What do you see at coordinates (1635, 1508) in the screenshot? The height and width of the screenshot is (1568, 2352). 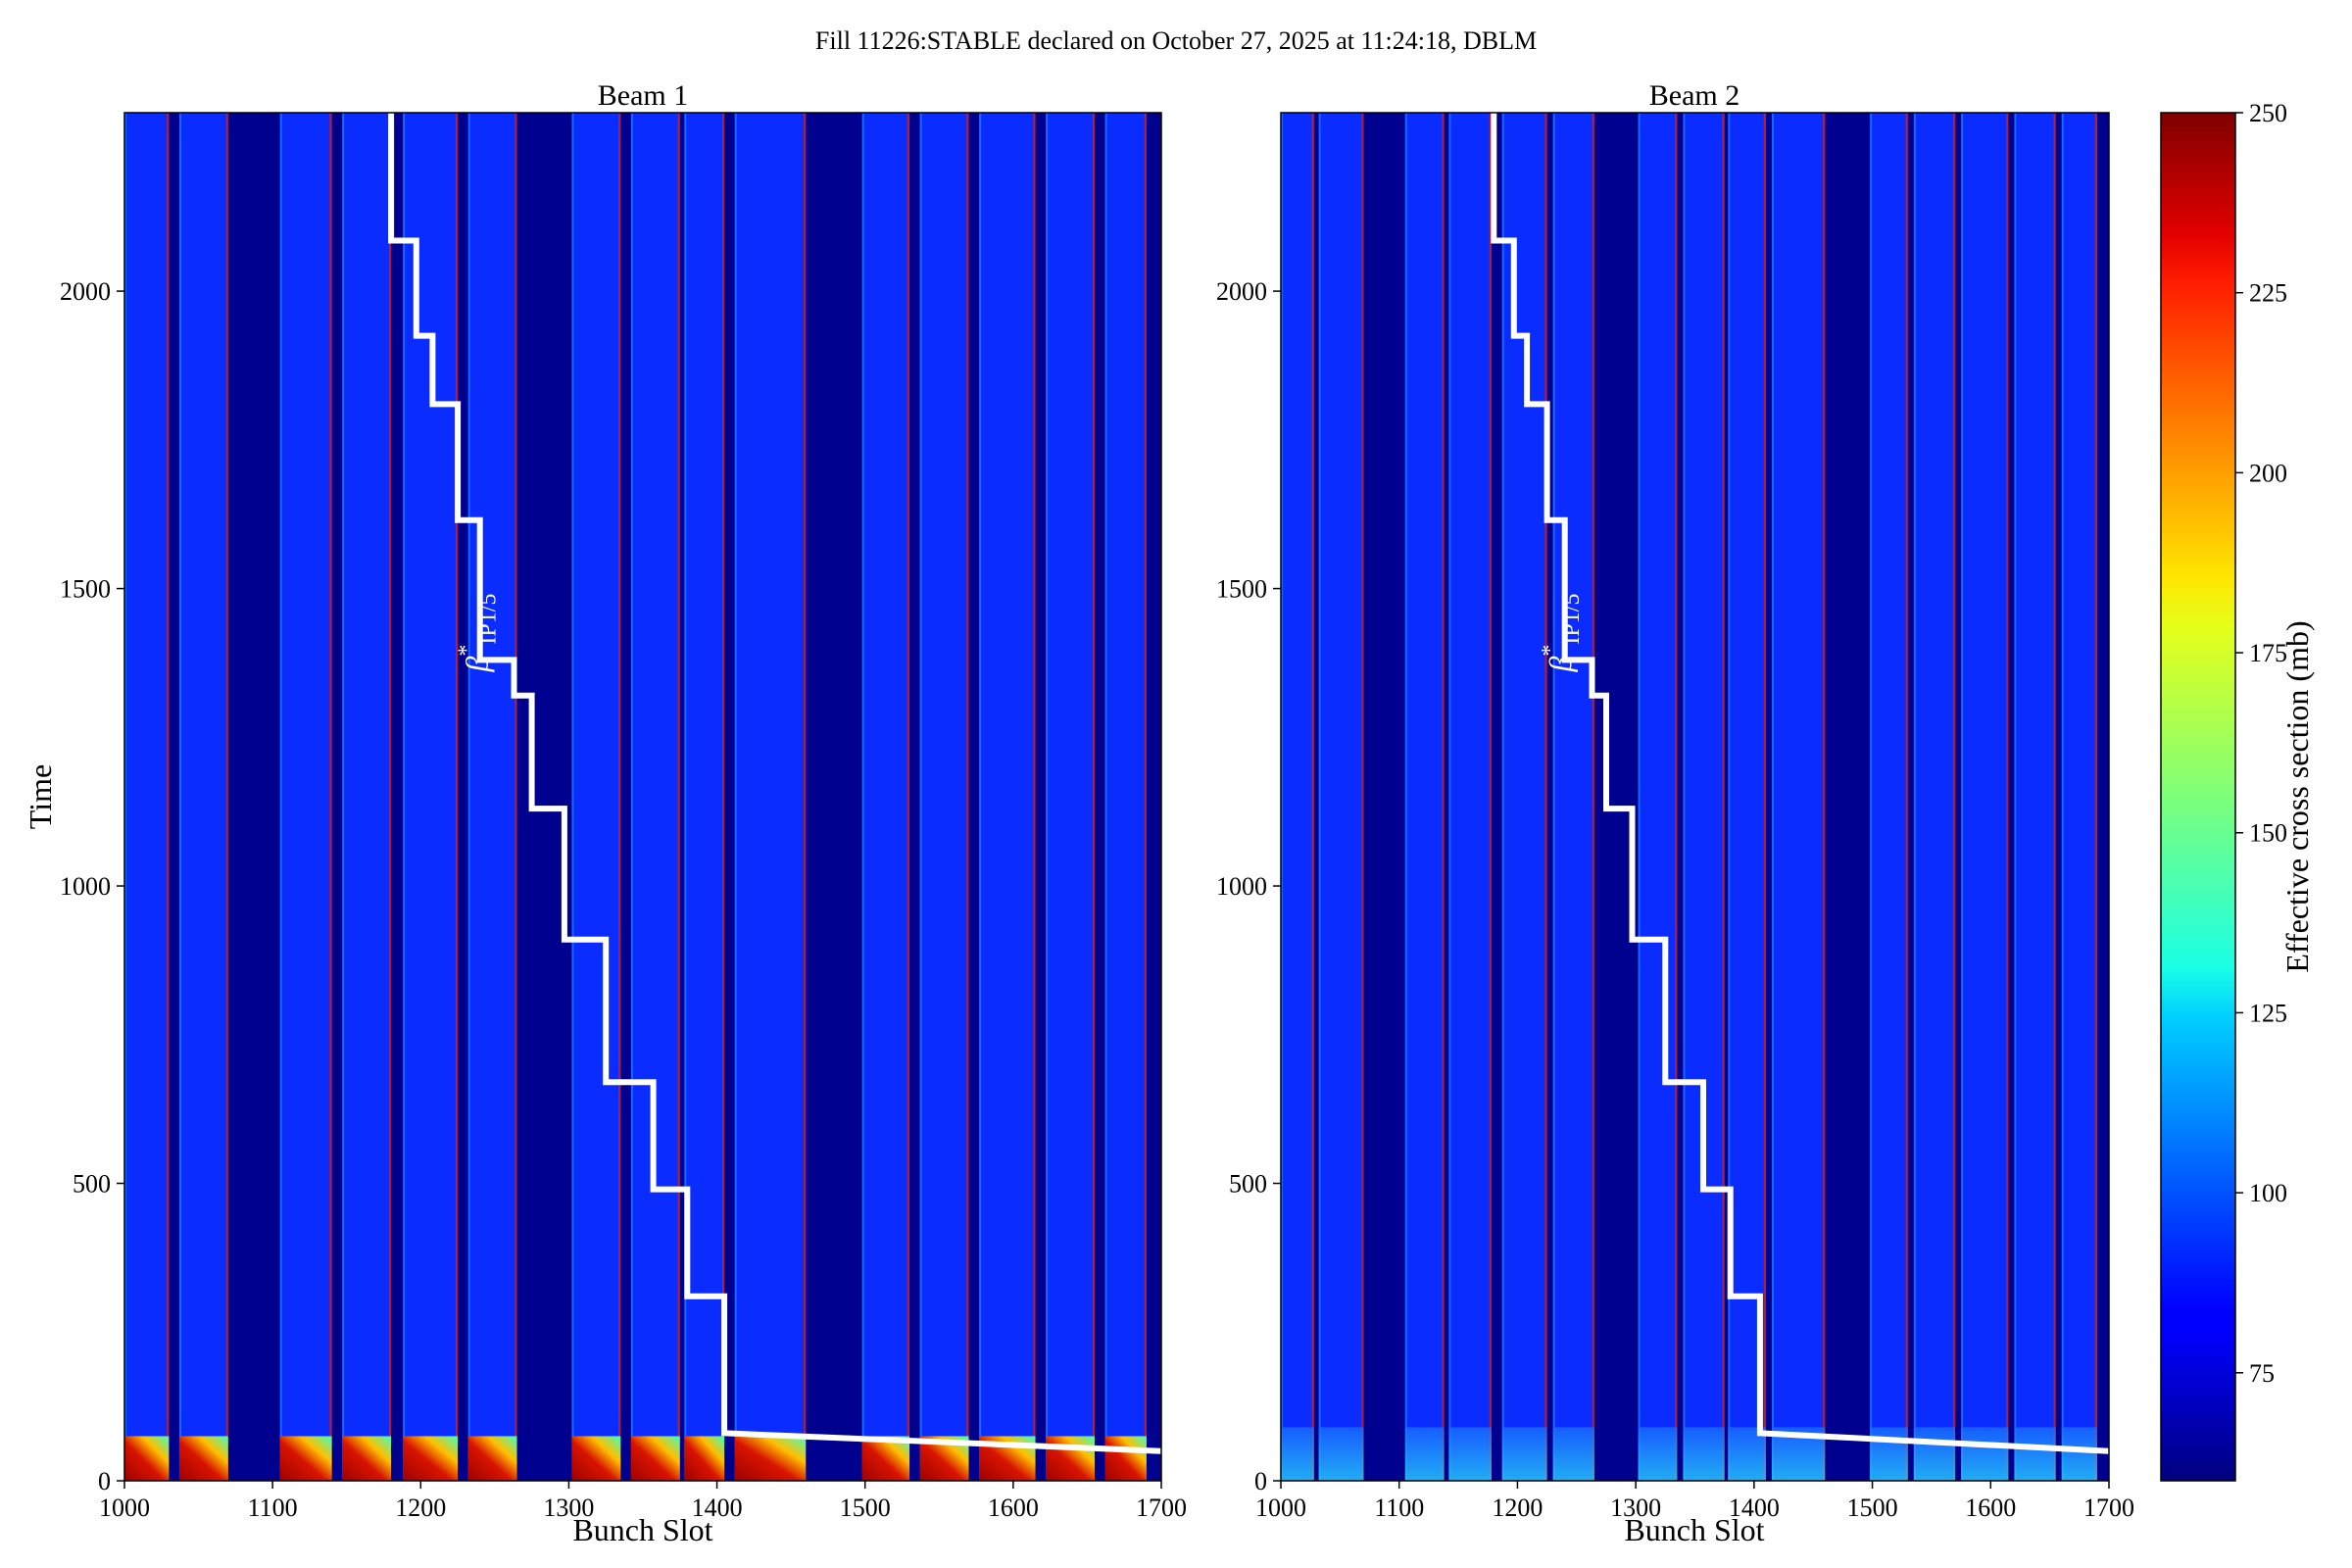 I see `b2-xtick-label: 1300` at bounding box center [1635, 1508].